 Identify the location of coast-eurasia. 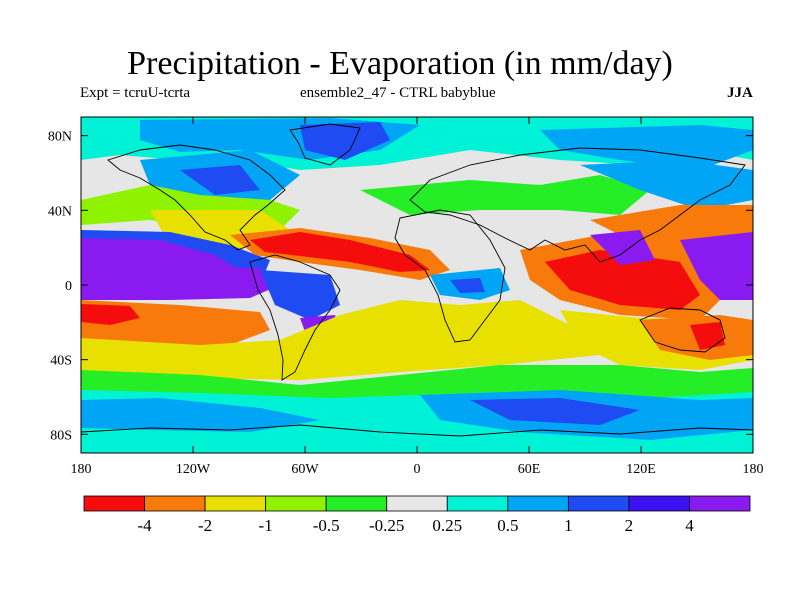
(577, 205).